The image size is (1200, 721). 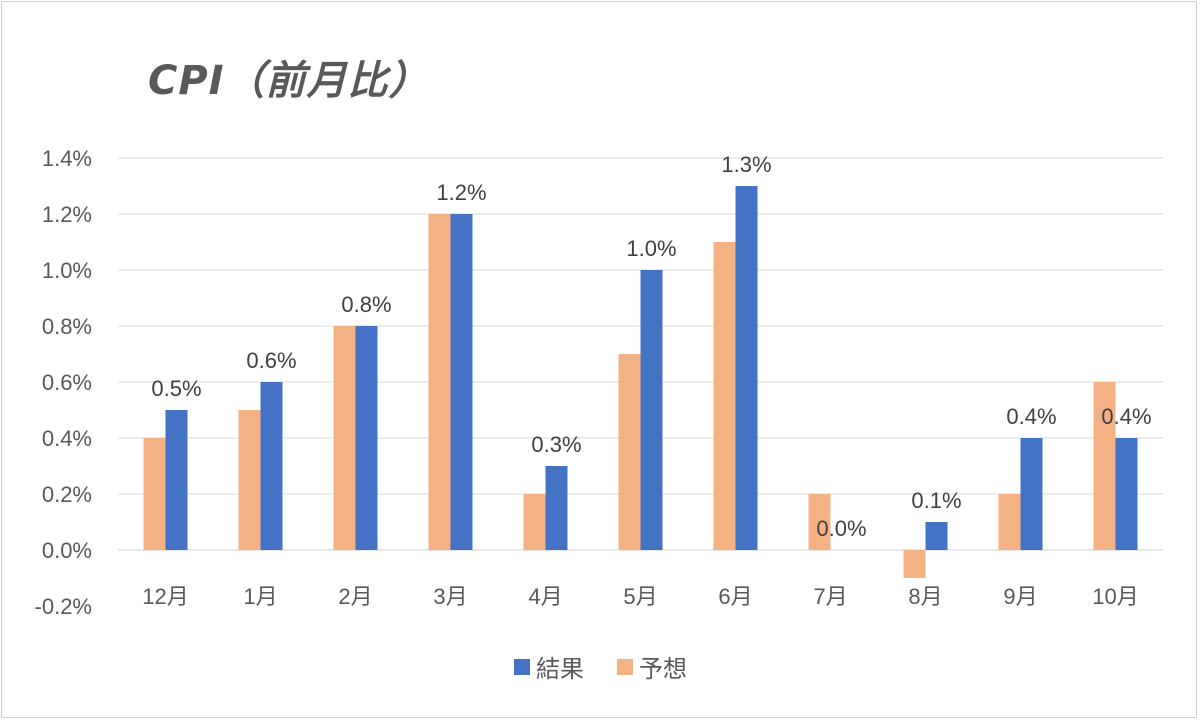 I want to click on x-tick-label: 10月, so click(x=1115, y=596).